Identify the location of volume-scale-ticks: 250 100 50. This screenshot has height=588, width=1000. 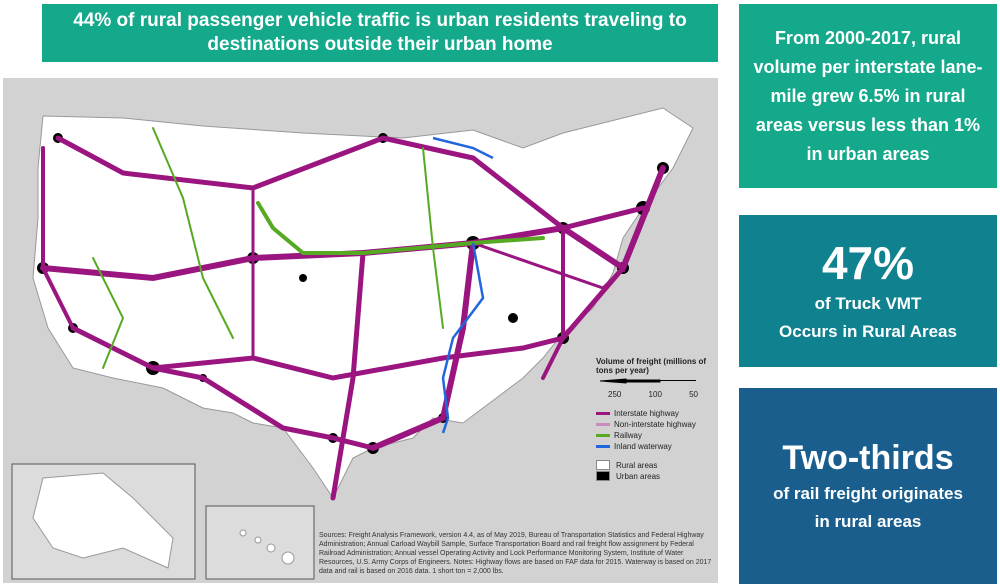
(653, 394).